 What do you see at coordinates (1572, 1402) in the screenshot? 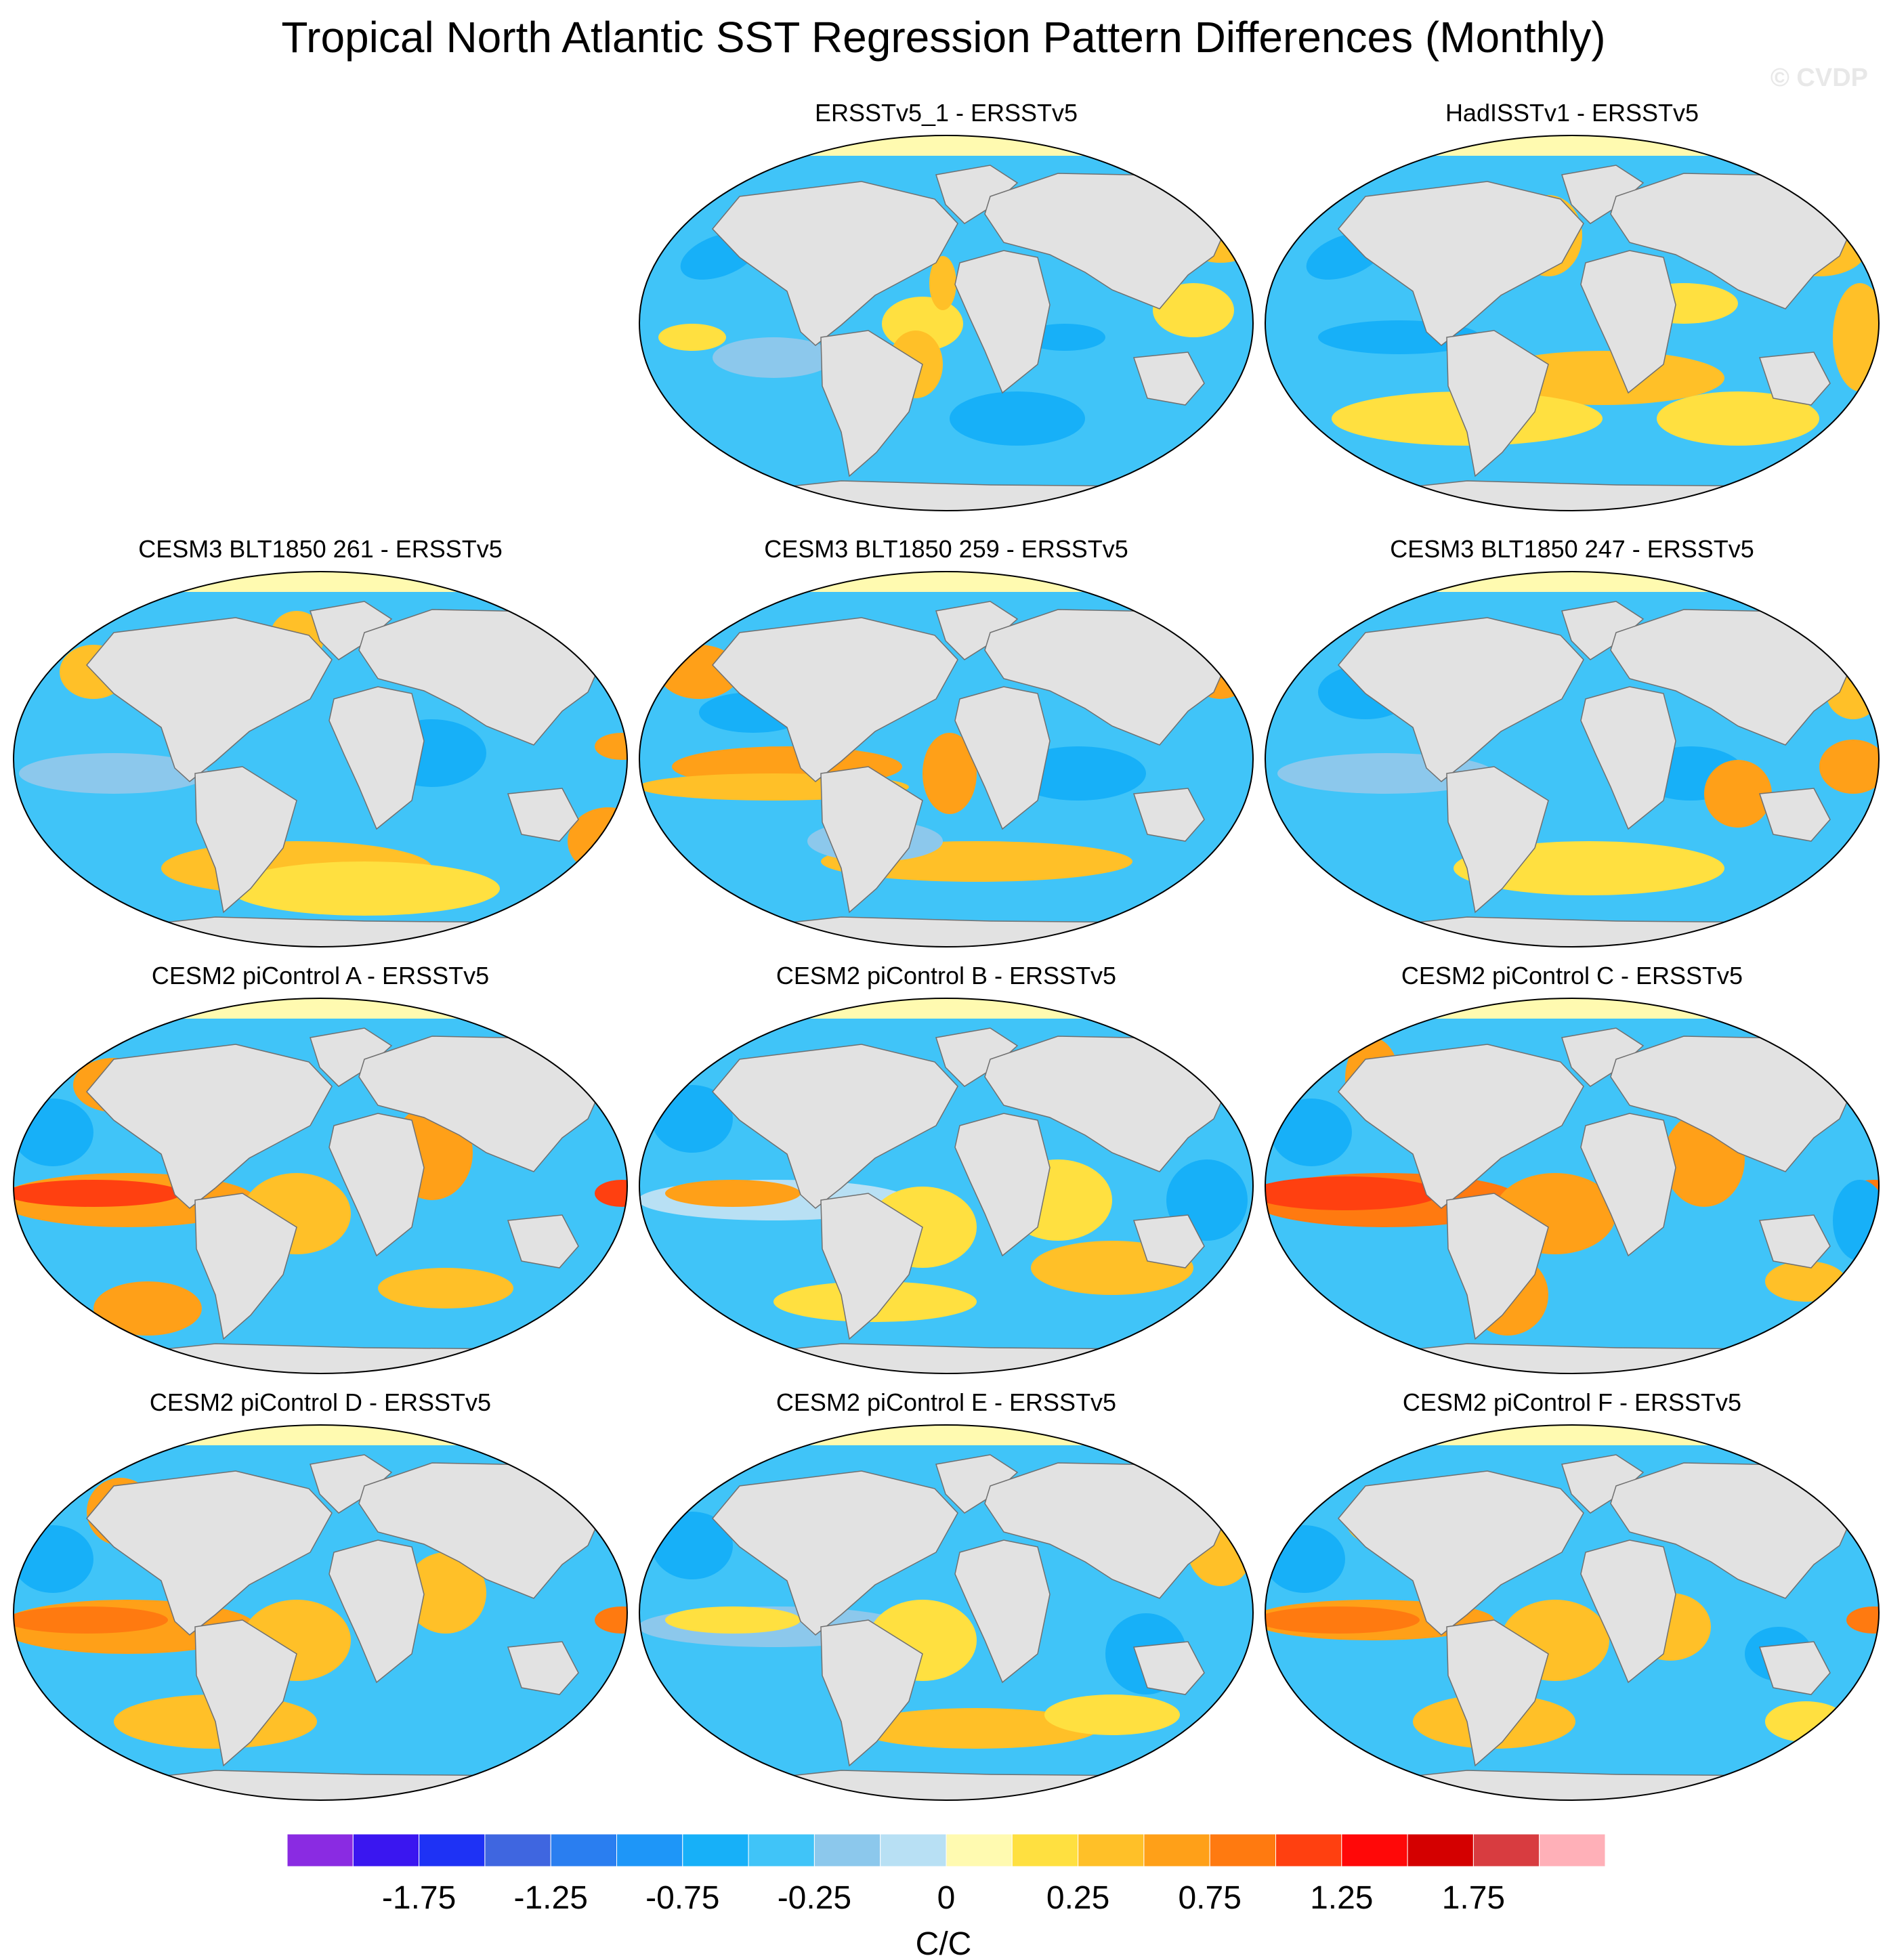
I see `panel-title: CESM2 piControl F - ERSSTv5` at bounding box center [1572, 1402].